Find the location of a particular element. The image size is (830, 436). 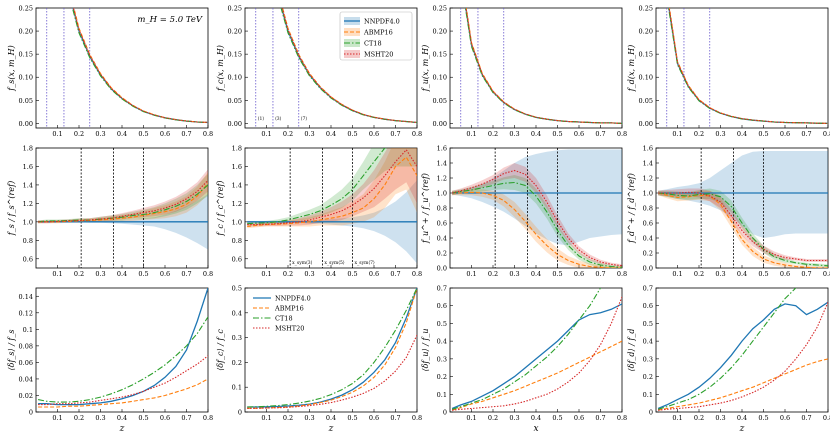

y-tick-label-pdf-1: 0.15 is located at coordinates (235, 55).